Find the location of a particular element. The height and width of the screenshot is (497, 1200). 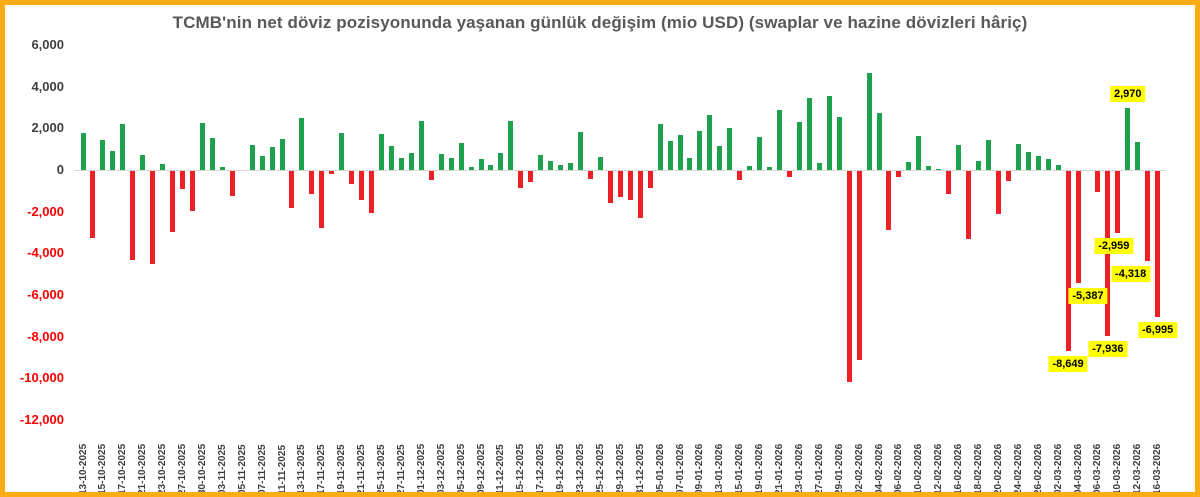

x-axis-tick-label: 23-10-2025 is located at coordinates (163, 469).